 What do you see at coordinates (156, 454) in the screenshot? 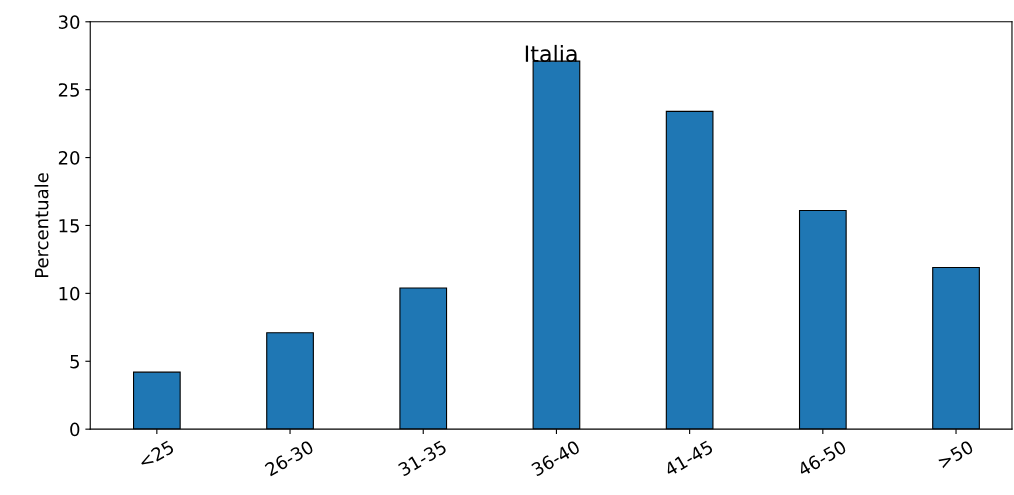
I see `x-tick-label: <25` at bounding box center [156, 454].